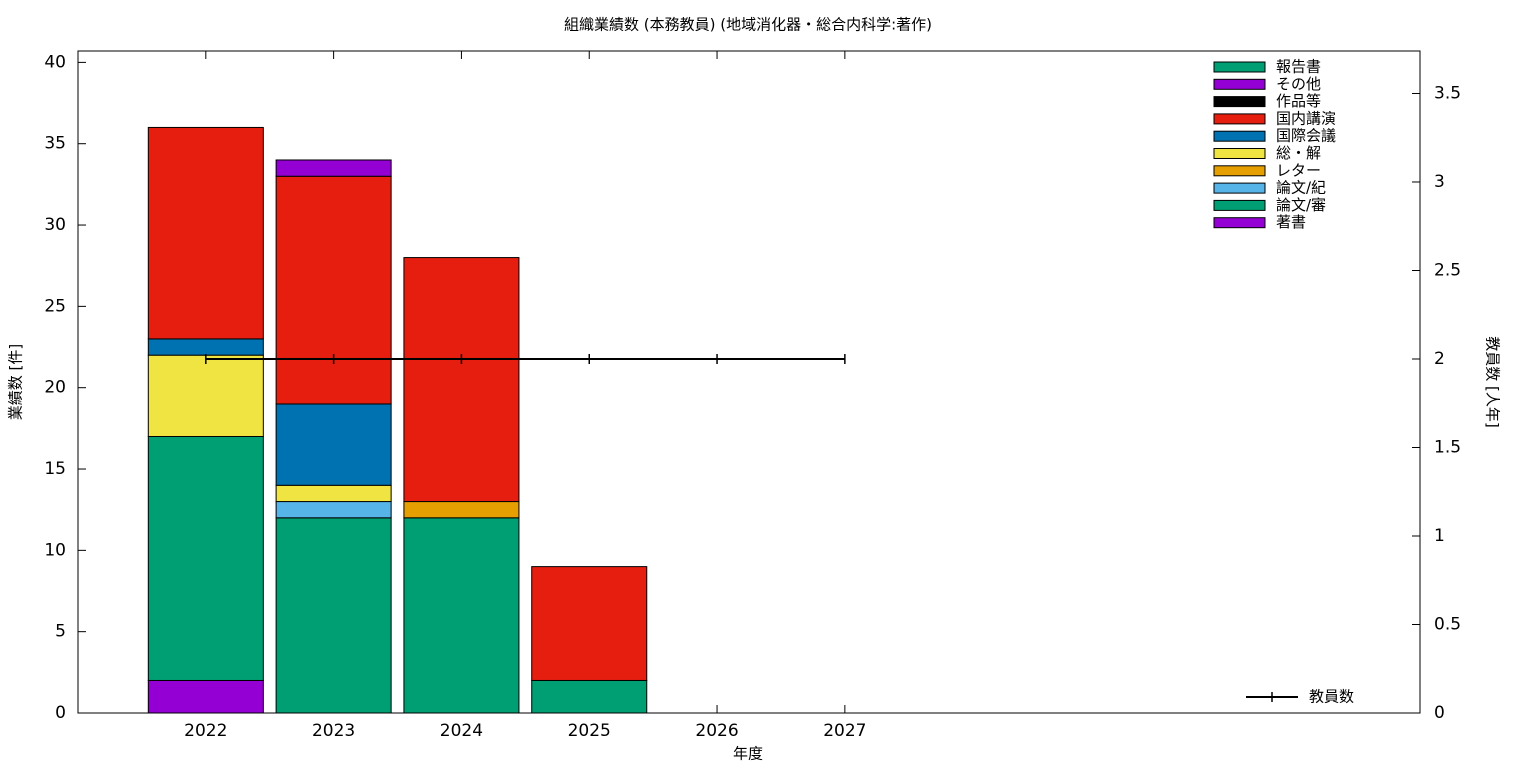  What do you see at coordinates (55, 144) in the screenshot?
I see `y-tick-label: 35` at bounding box center [55, 144].